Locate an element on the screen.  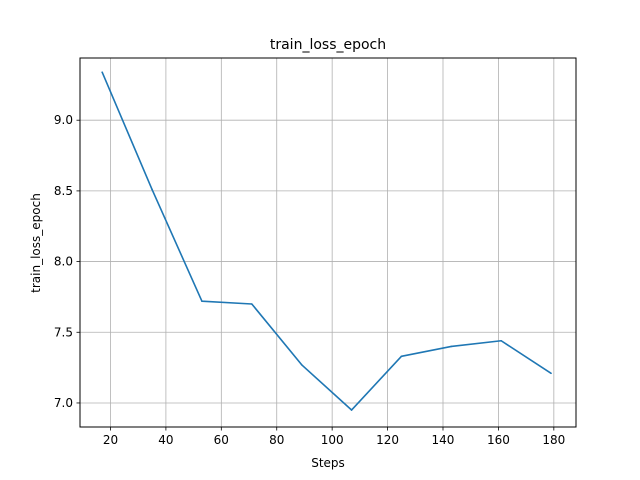
y-tick-label: 7.0 is located at coordinates (63, 403).